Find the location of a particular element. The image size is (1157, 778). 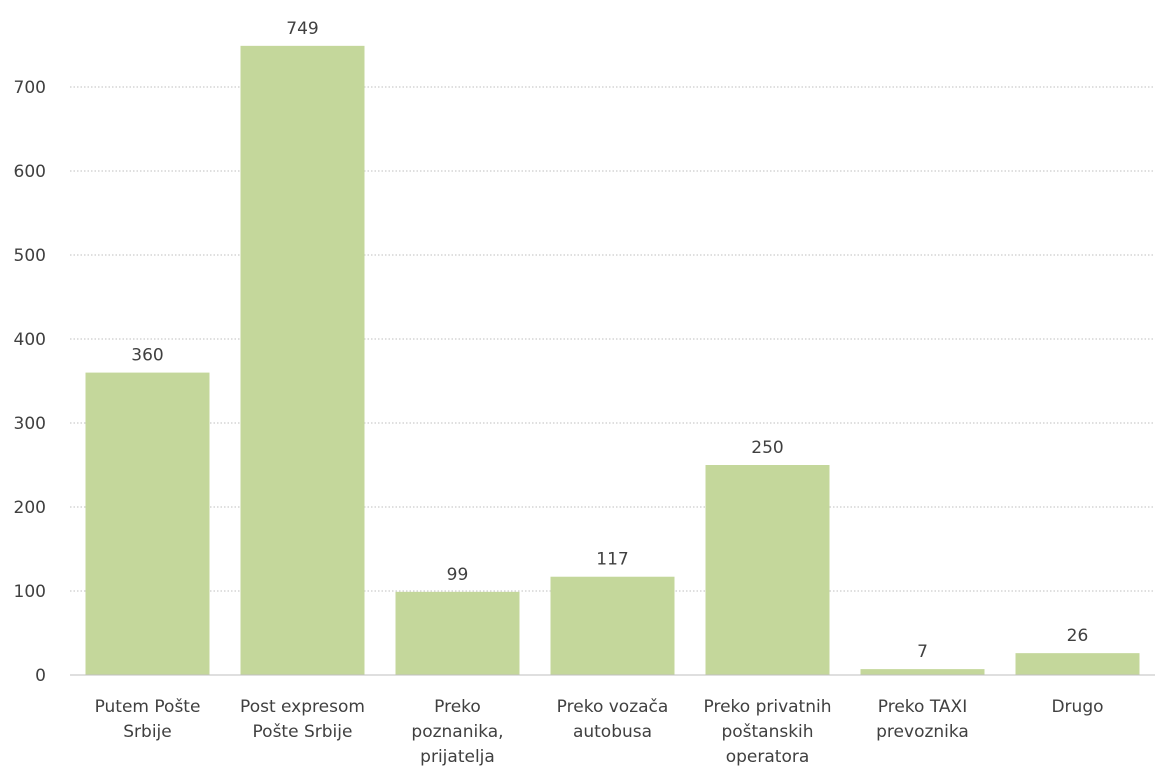

category-label: Putem Pošte Srbije is located at coordinates (148, 719).